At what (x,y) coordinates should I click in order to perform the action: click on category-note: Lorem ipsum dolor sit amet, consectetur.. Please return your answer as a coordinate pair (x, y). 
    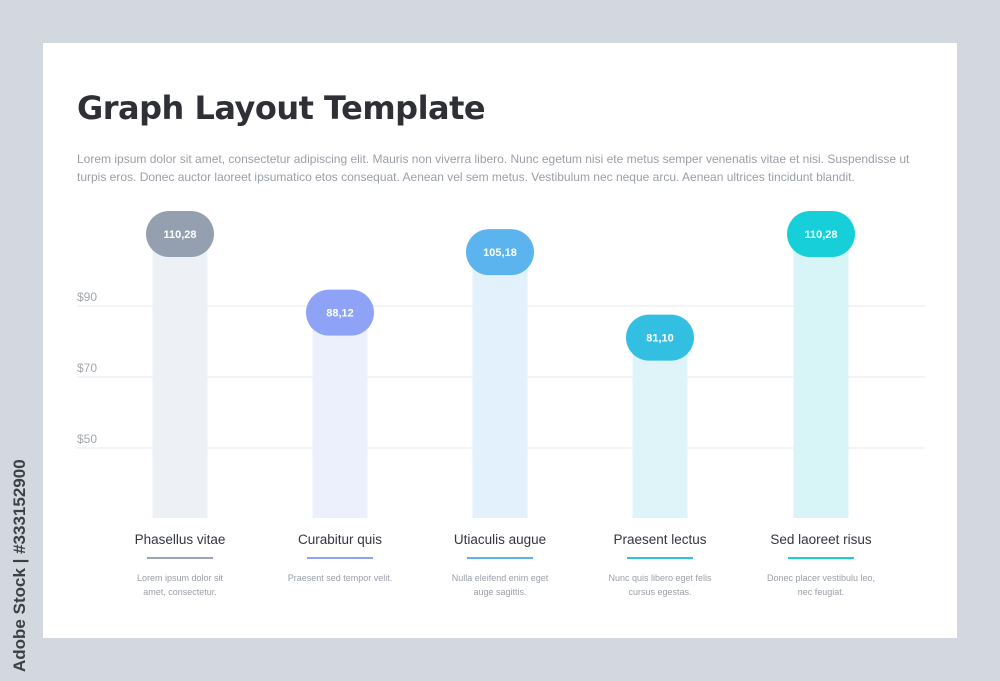
    Looking at the image, I should click on (180, 585).